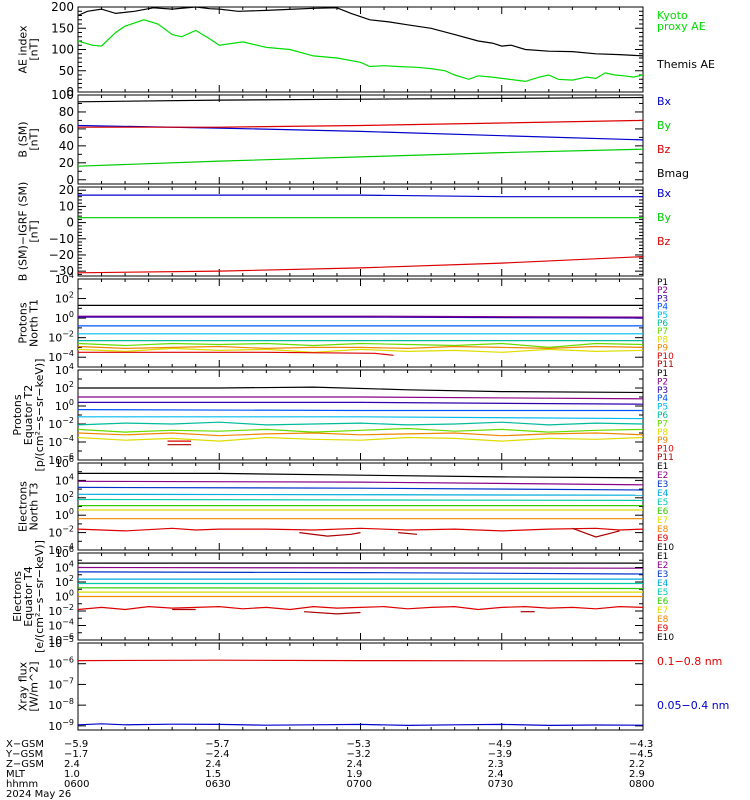 This screenshot has height=800, width=750. I want to click on legend-label: E5, so click(662, 593).